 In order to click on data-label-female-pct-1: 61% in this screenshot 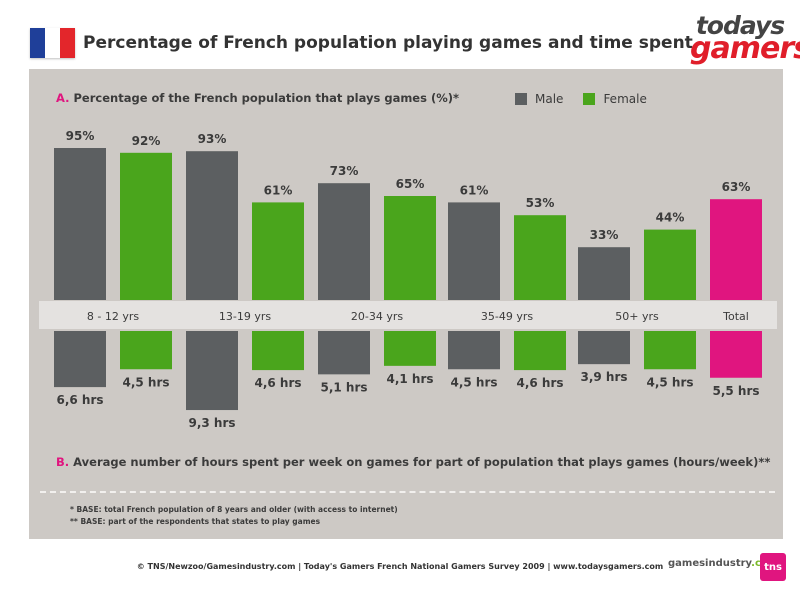, I will do `click(278, 190)`.